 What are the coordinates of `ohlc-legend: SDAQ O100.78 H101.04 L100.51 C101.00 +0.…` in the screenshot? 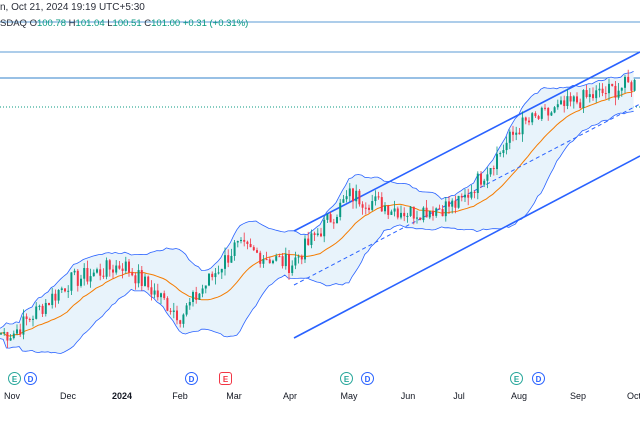 It's located at (124, 23).